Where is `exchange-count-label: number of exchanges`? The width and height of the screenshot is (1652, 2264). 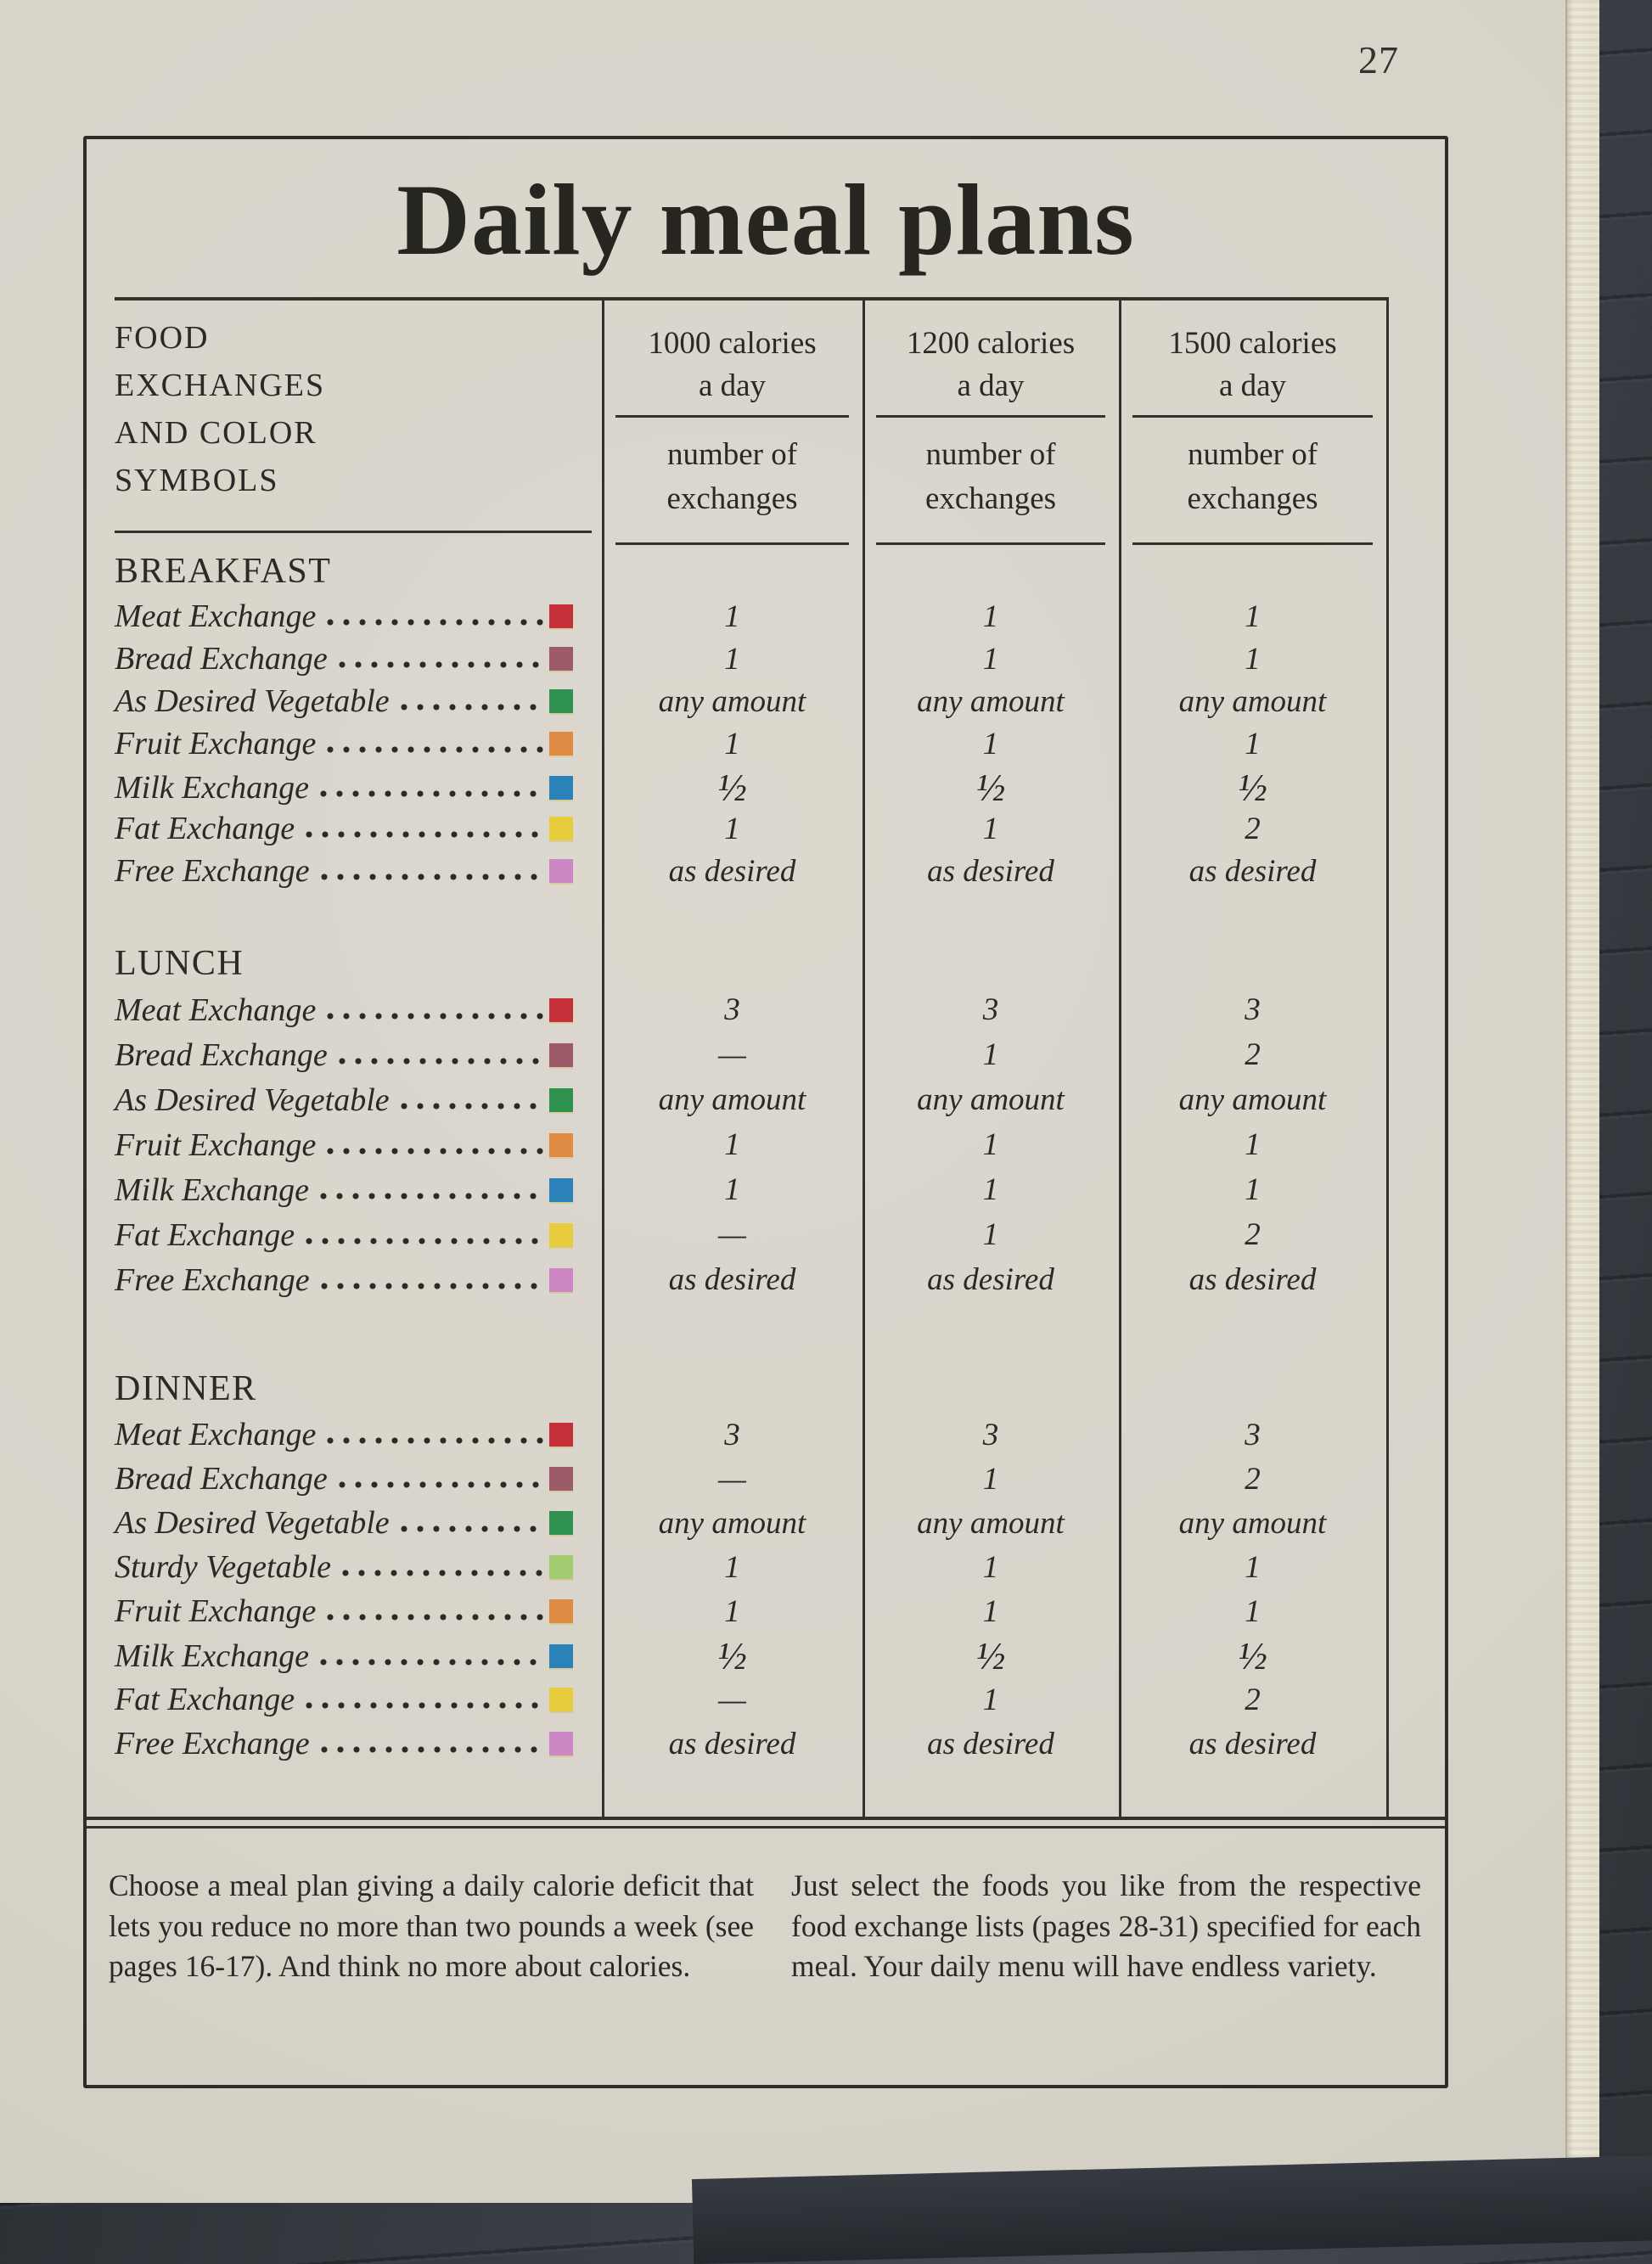
exchange-count-label: number of exchanges is located at coordinates (991, 485).